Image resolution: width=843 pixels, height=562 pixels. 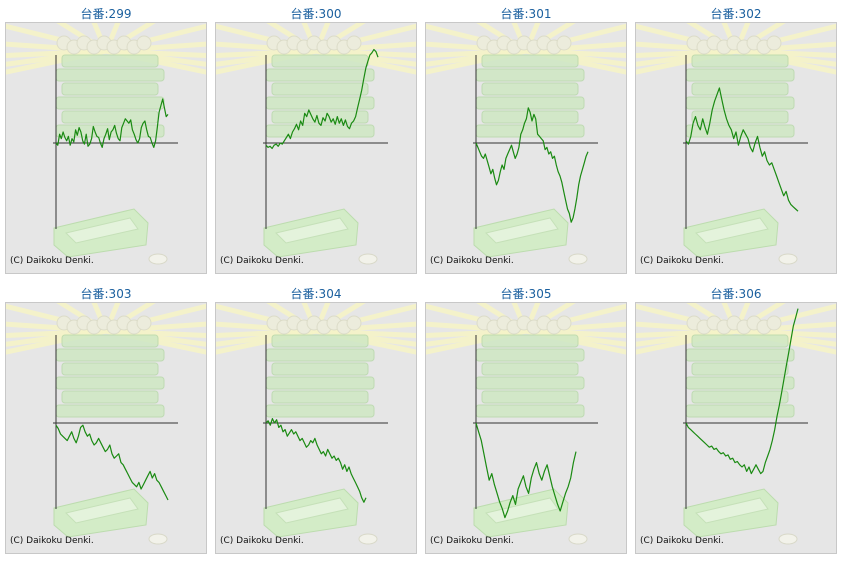 I want to click on machine-chart-card: 台番:305 (C) Daikoku Denki., so click(x=526, y=417).